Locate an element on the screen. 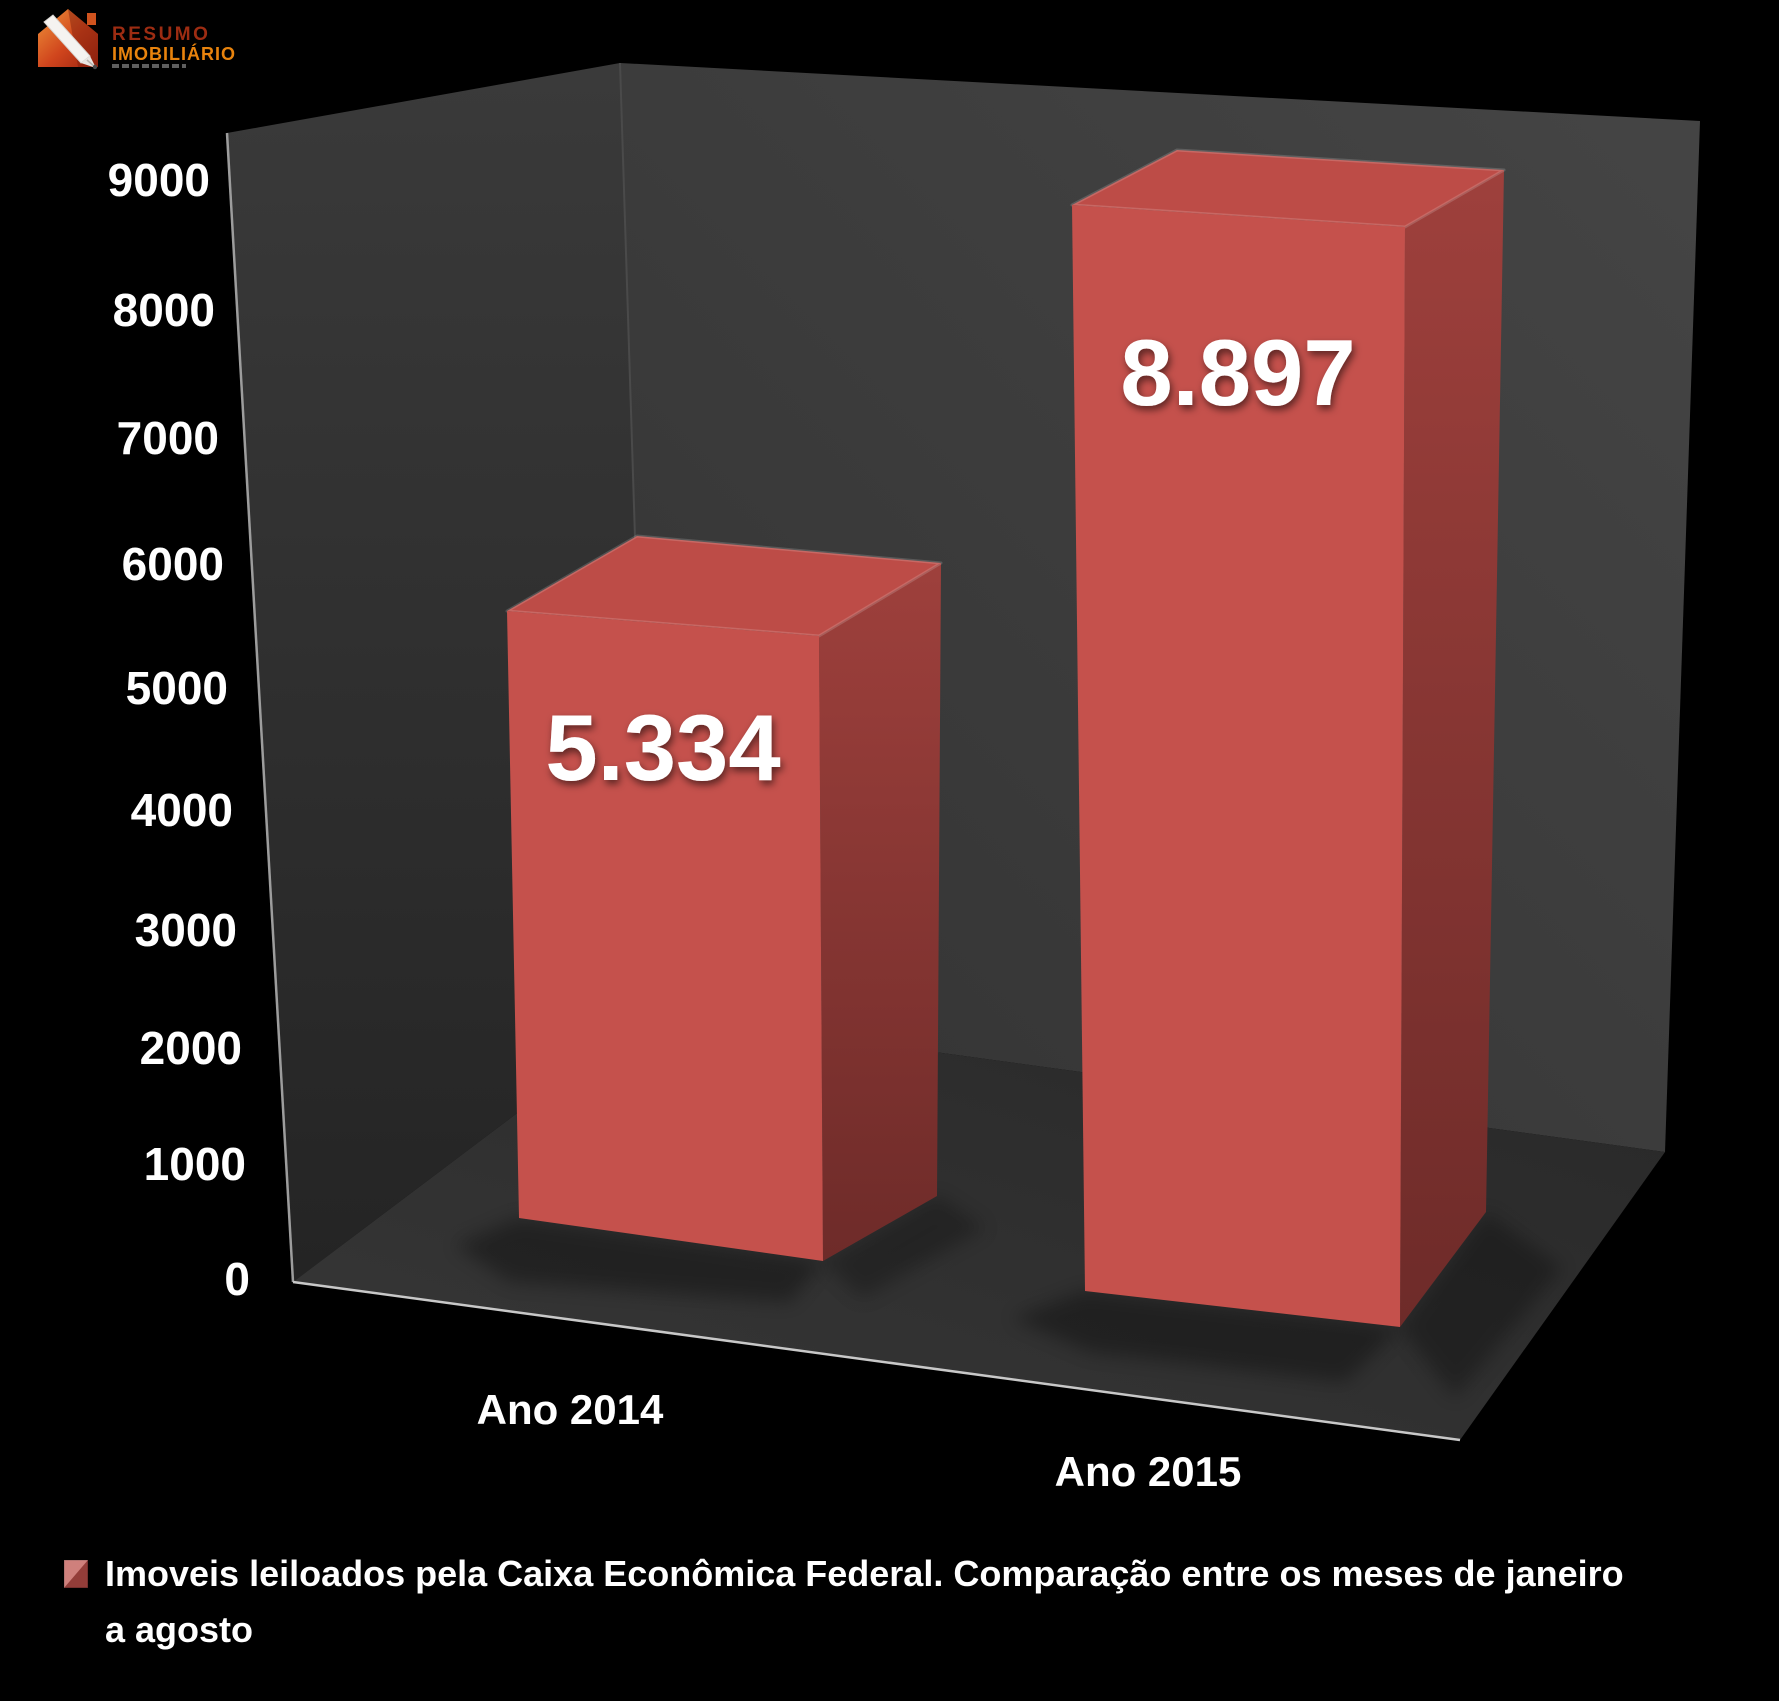 The width and height of the screenshot is (1779, 1701). data-label-2015: 8.897 is located at coordinates (1237, 372).